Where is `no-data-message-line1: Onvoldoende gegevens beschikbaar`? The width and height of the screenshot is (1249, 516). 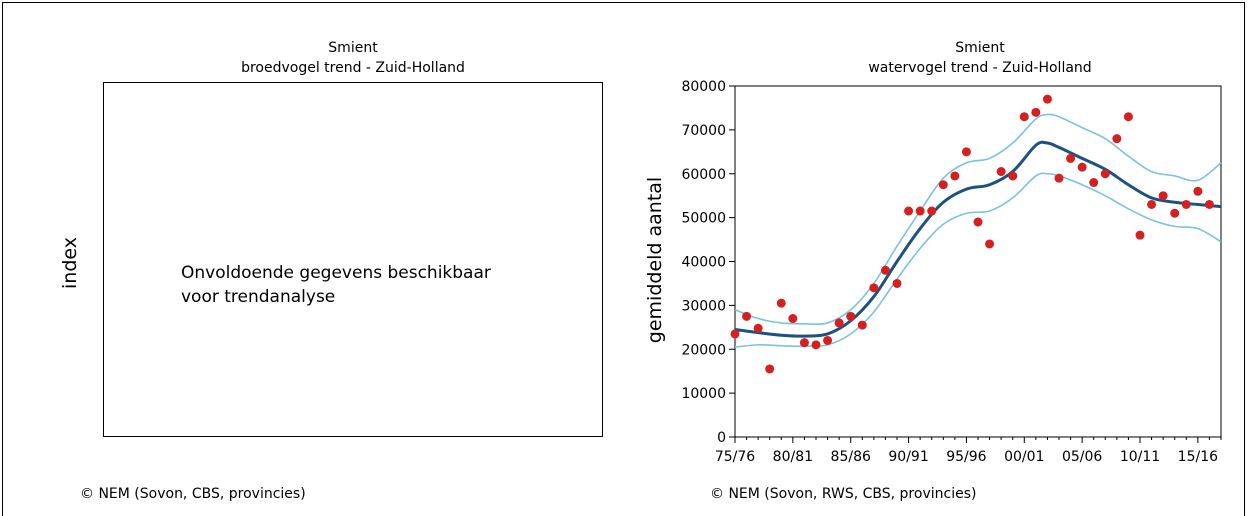
no-data-message-line1: Onvoldoende gegevens beschikbaar is located at coordinates (336, 273).